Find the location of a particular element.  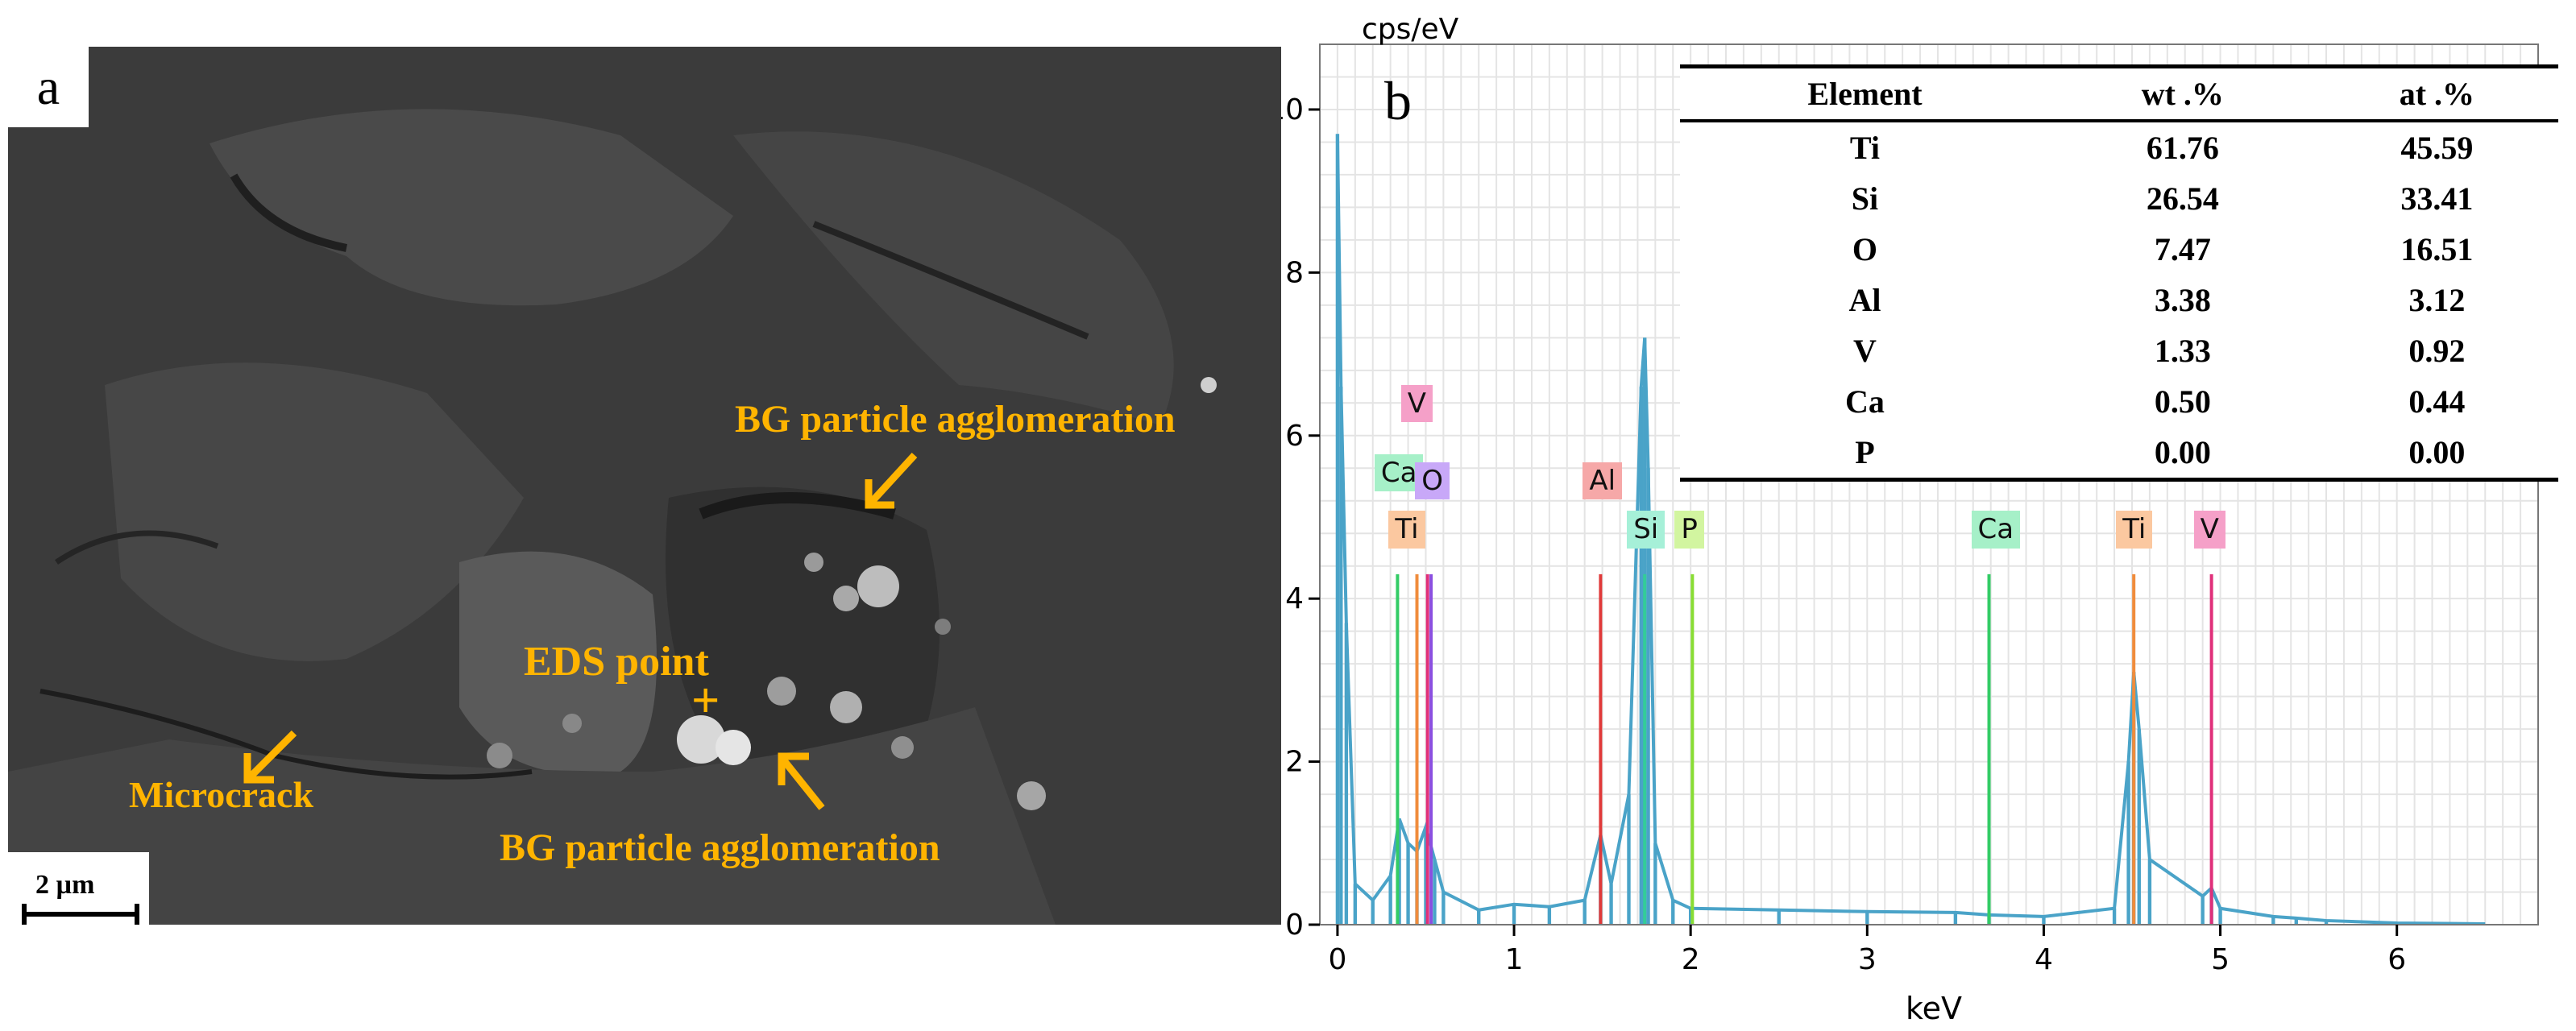

x-tick-label: 0 is located at coordinates (1337, 960).